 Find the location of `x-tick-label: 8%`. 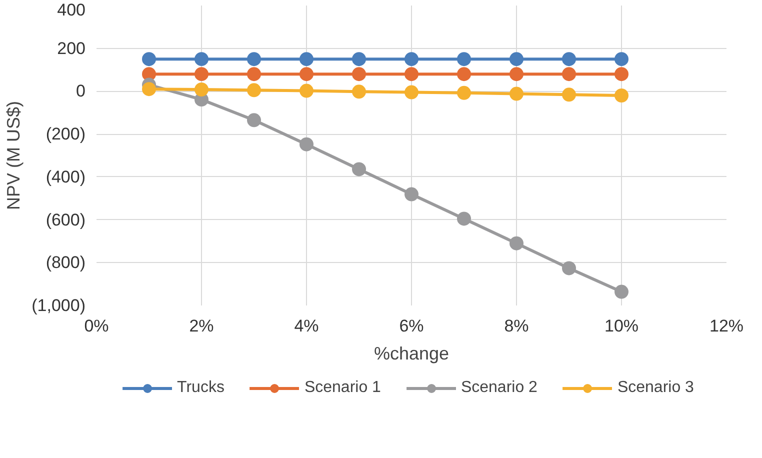

x-tick-label: 8% is located at coordinates (516, 326).